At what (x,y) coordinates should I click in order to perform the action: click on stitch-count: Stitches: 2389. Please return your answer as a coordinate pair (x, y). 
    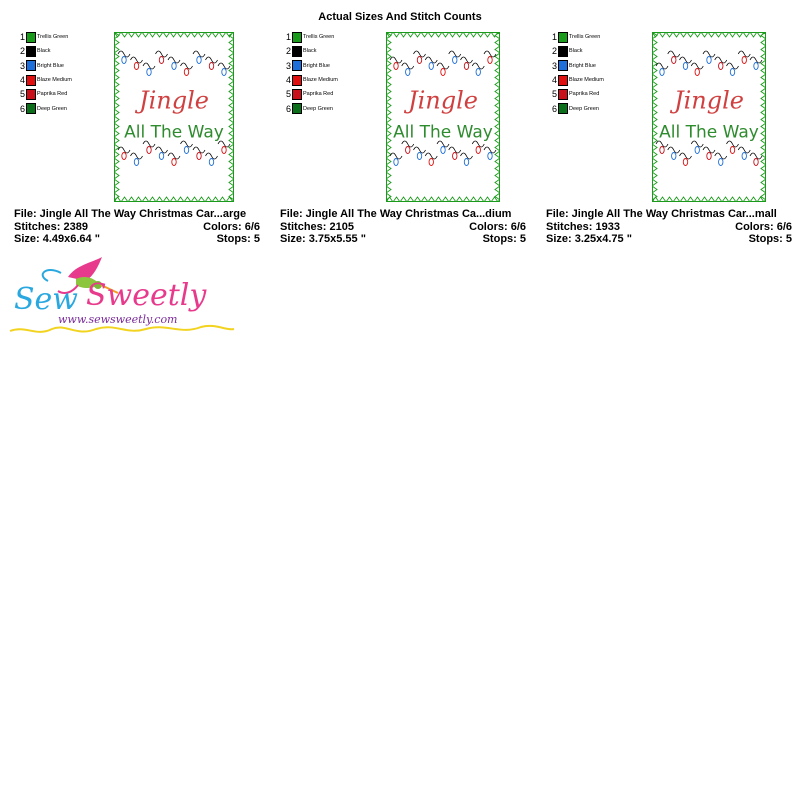
    Looking at the image, I should click on (51, 226).